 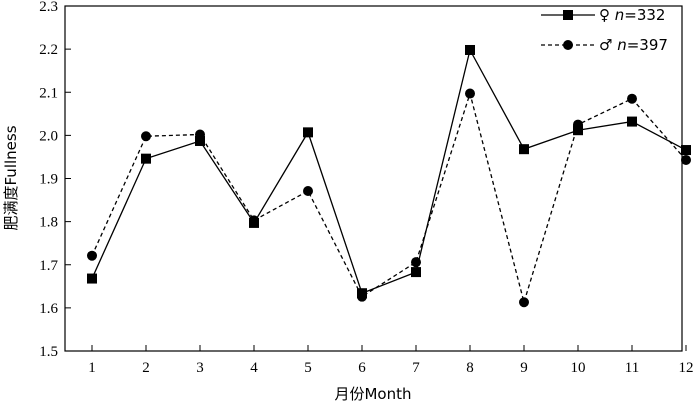 I want to click on legend-label: ♂ n=397, so click(x=633, y=45).